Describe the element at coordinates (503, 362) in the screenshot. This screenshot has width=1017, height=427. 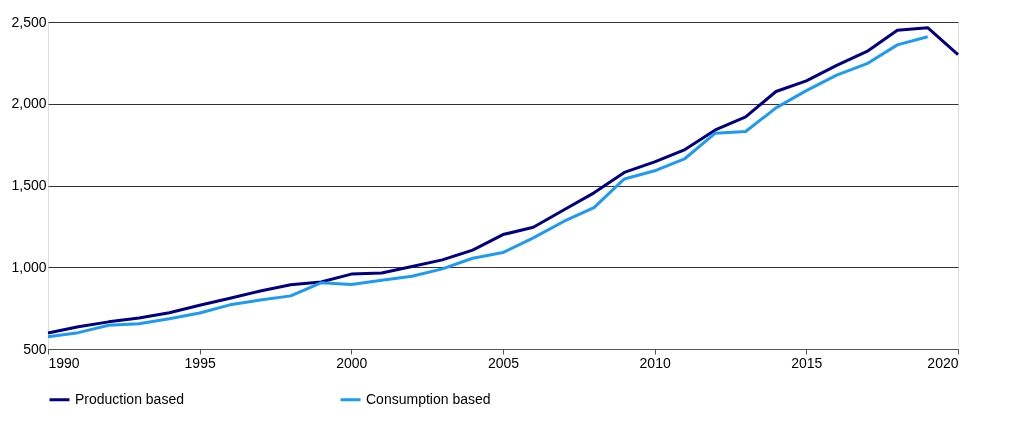
I see `x-tick-label: 2005` at that location.